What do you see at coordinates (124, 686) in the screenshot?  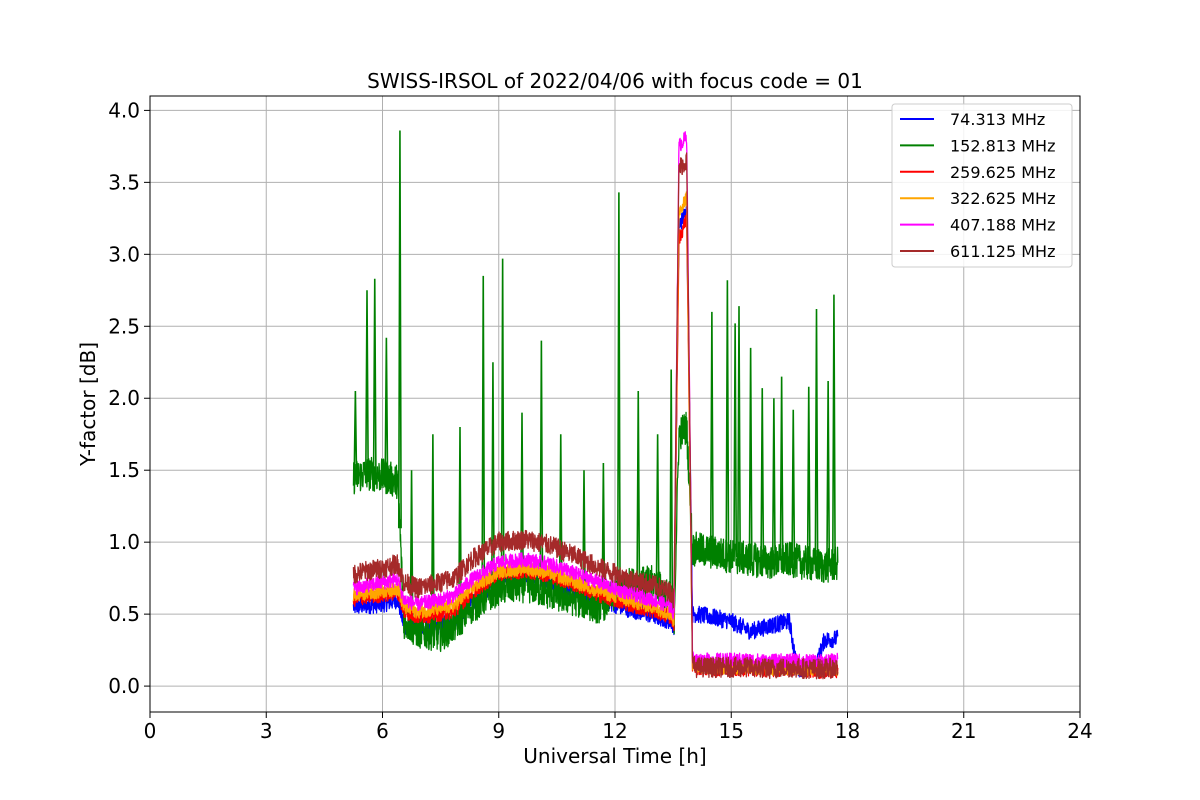 I see `y-tick-label: 0.0` at bounding box center [124, 686].